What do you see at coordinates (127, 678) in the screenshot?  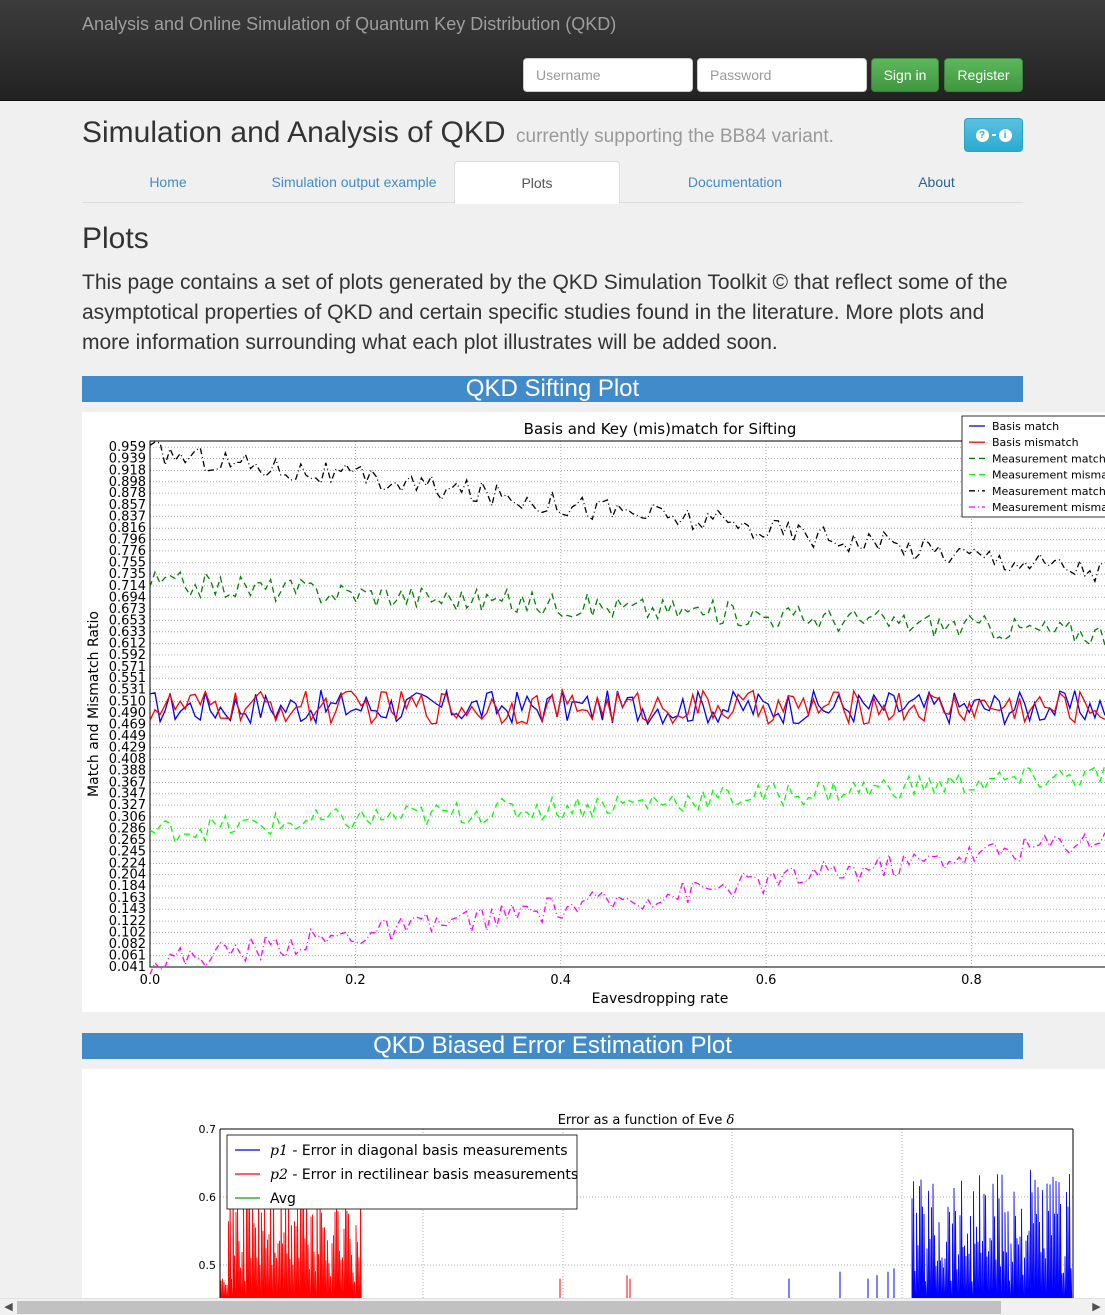 I see `y-tick-label: 0.551` at bounding box center [127, 678].